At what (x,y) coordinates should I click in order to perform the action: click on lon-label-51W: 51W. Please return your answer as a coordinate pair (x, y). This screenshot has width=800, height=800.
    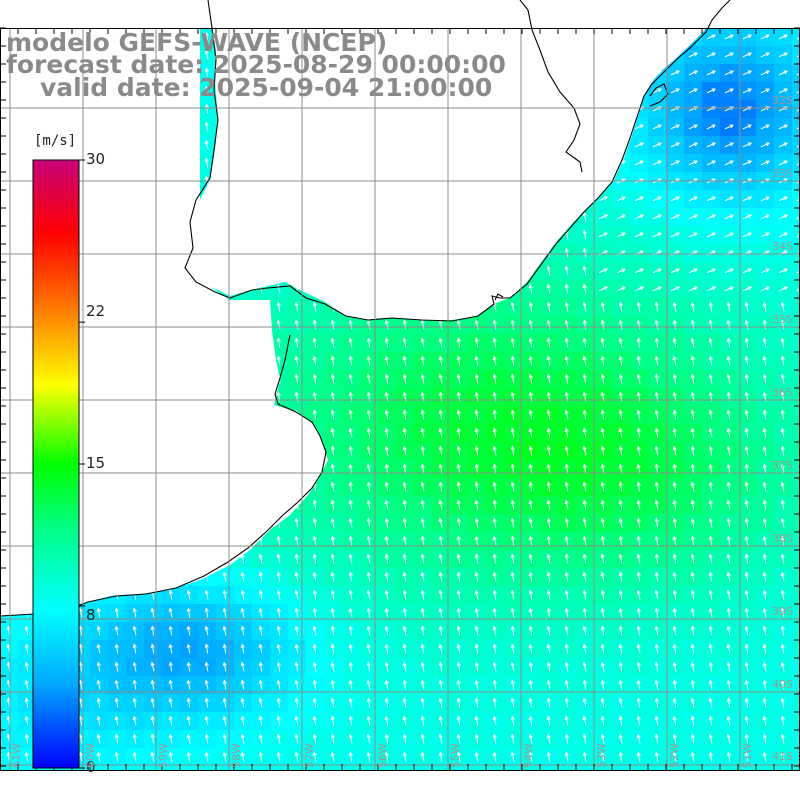
    Looking at the image, I should click on (747, 755).